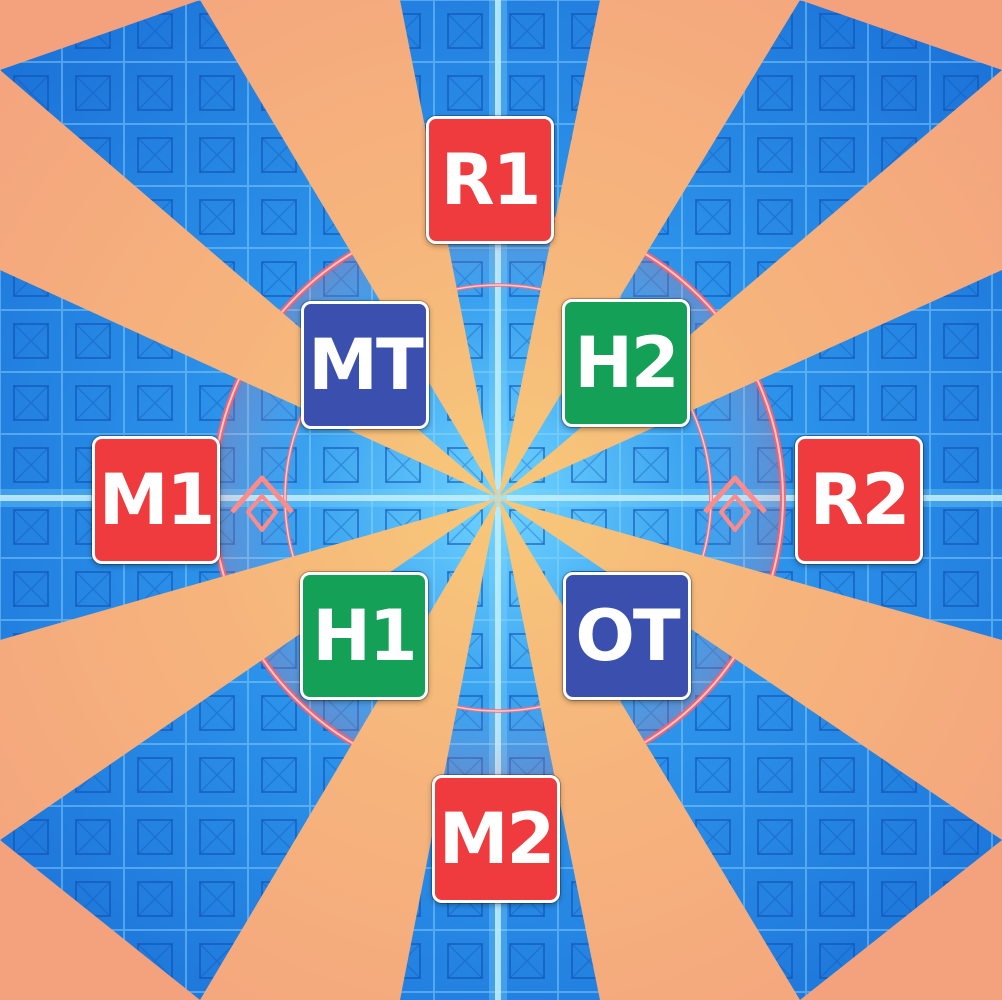 The height and width of the screenshot is (1000, 1002). Describe the element at coordinates (496, 839) in the screenshot. I see `waymark-m2: M2` at that location.